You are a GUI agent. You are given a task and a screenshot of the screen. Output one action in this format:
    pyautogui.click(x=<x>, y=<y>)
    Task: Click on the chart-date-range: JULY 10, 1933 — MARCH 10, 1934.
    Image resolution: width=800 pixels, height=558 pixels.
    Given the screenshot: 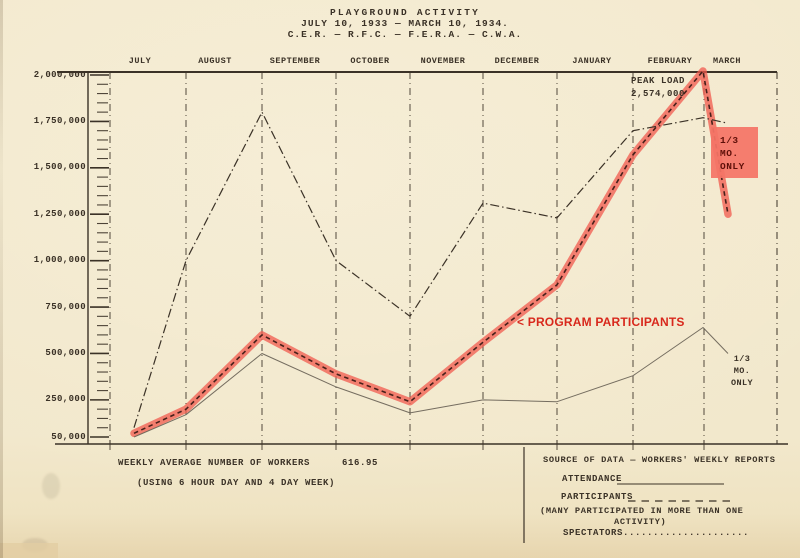 What is the action you would take?
    pyautogui.click(x=405, y=23)
    